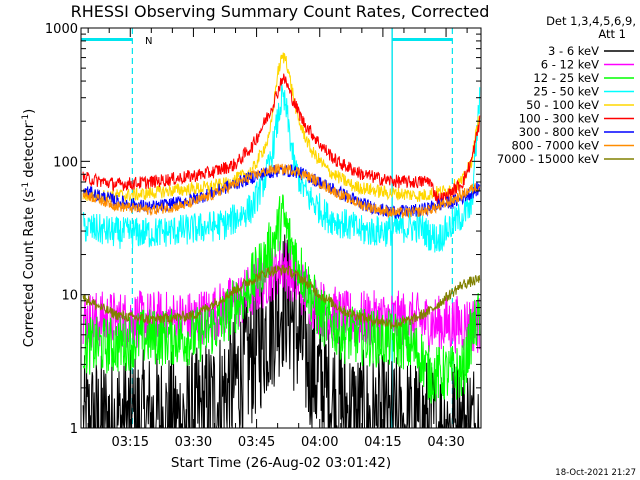 The image size is (640, 480). Describe the element at coordinates (548, 159) in the screenshot. I see `legend-label: 7000 - 15000 keV` at that location.